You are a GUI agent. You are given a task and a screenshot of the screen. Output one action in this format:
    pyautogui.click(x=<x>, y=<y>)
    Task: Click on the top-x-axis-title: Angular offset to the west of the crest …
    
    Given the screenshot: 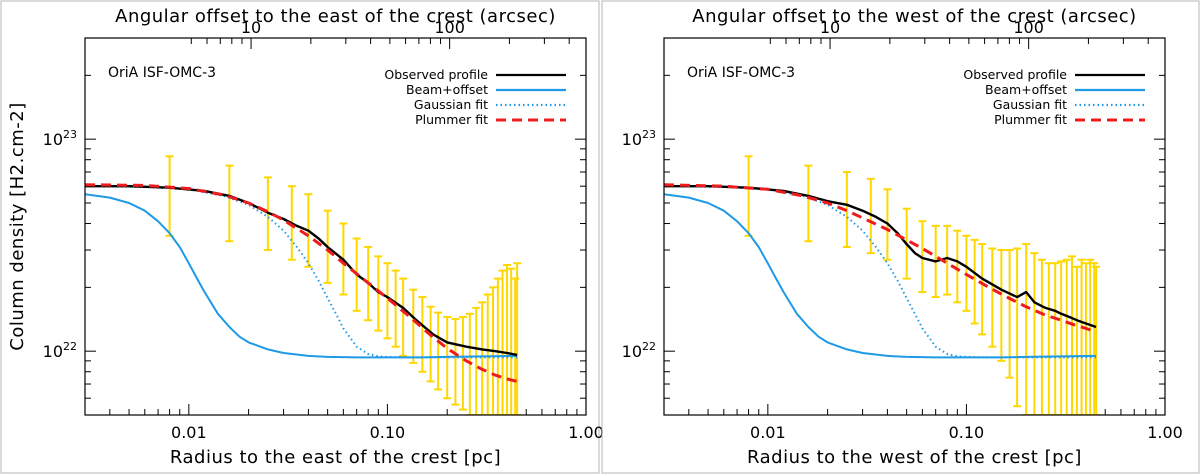 What is the action you would take?
    pyautogui.click(x=914, y=16)
    